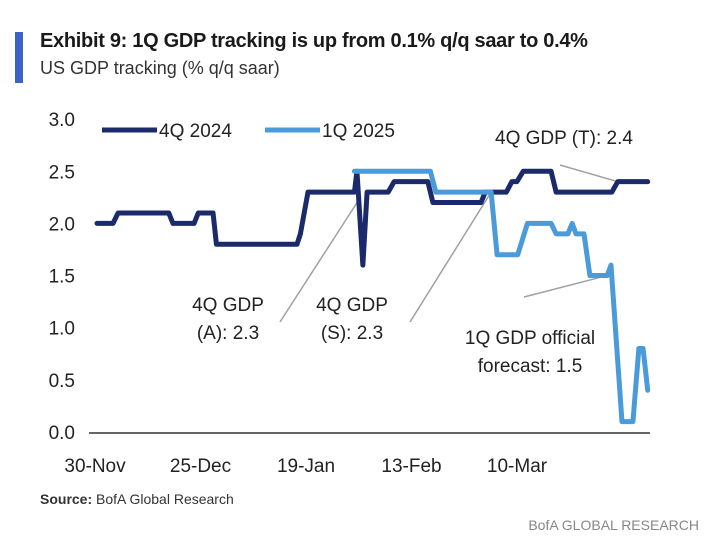 Image resolution: width=713 pixels, height=553 pixels. Describe the element at coordinates (62, 224) in the screenshot. I see `y-tick-label: 2.0` at that location.